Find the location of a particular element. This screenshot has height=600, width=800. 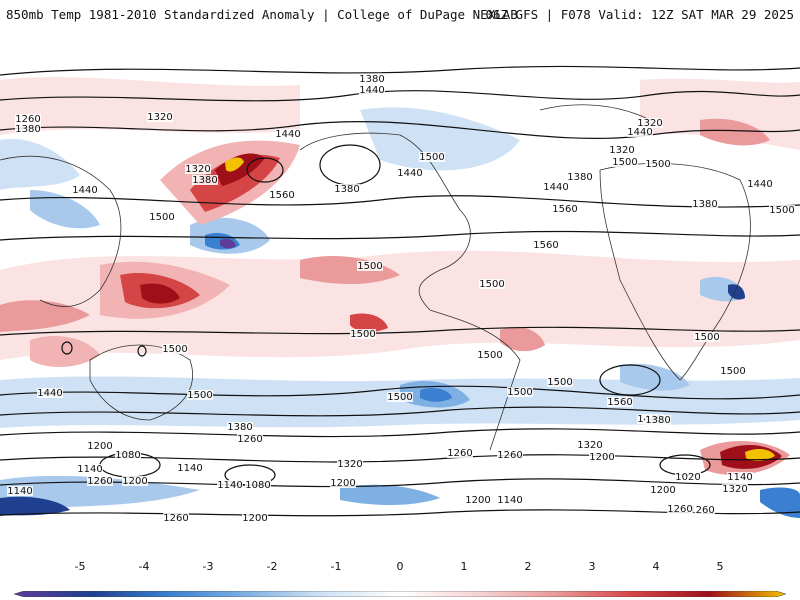

contour-label: 1020 is located at coordinates (687, 477).